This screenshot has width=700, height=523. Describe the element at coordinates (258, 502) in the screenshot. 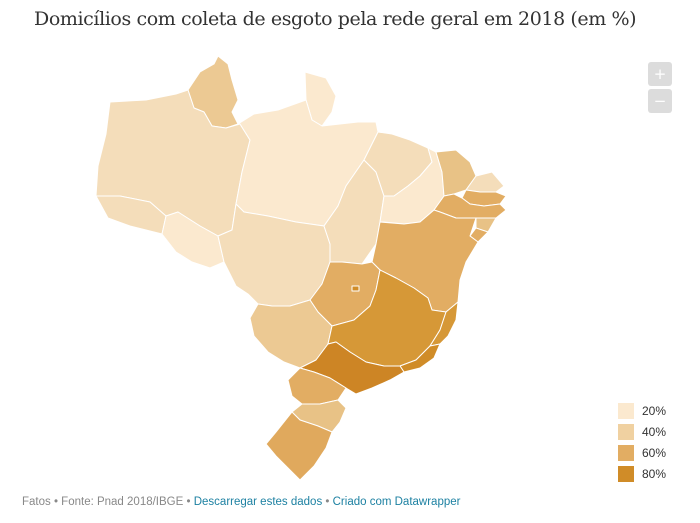

I see `download-data-link: Descarregar estes dados` at that location.